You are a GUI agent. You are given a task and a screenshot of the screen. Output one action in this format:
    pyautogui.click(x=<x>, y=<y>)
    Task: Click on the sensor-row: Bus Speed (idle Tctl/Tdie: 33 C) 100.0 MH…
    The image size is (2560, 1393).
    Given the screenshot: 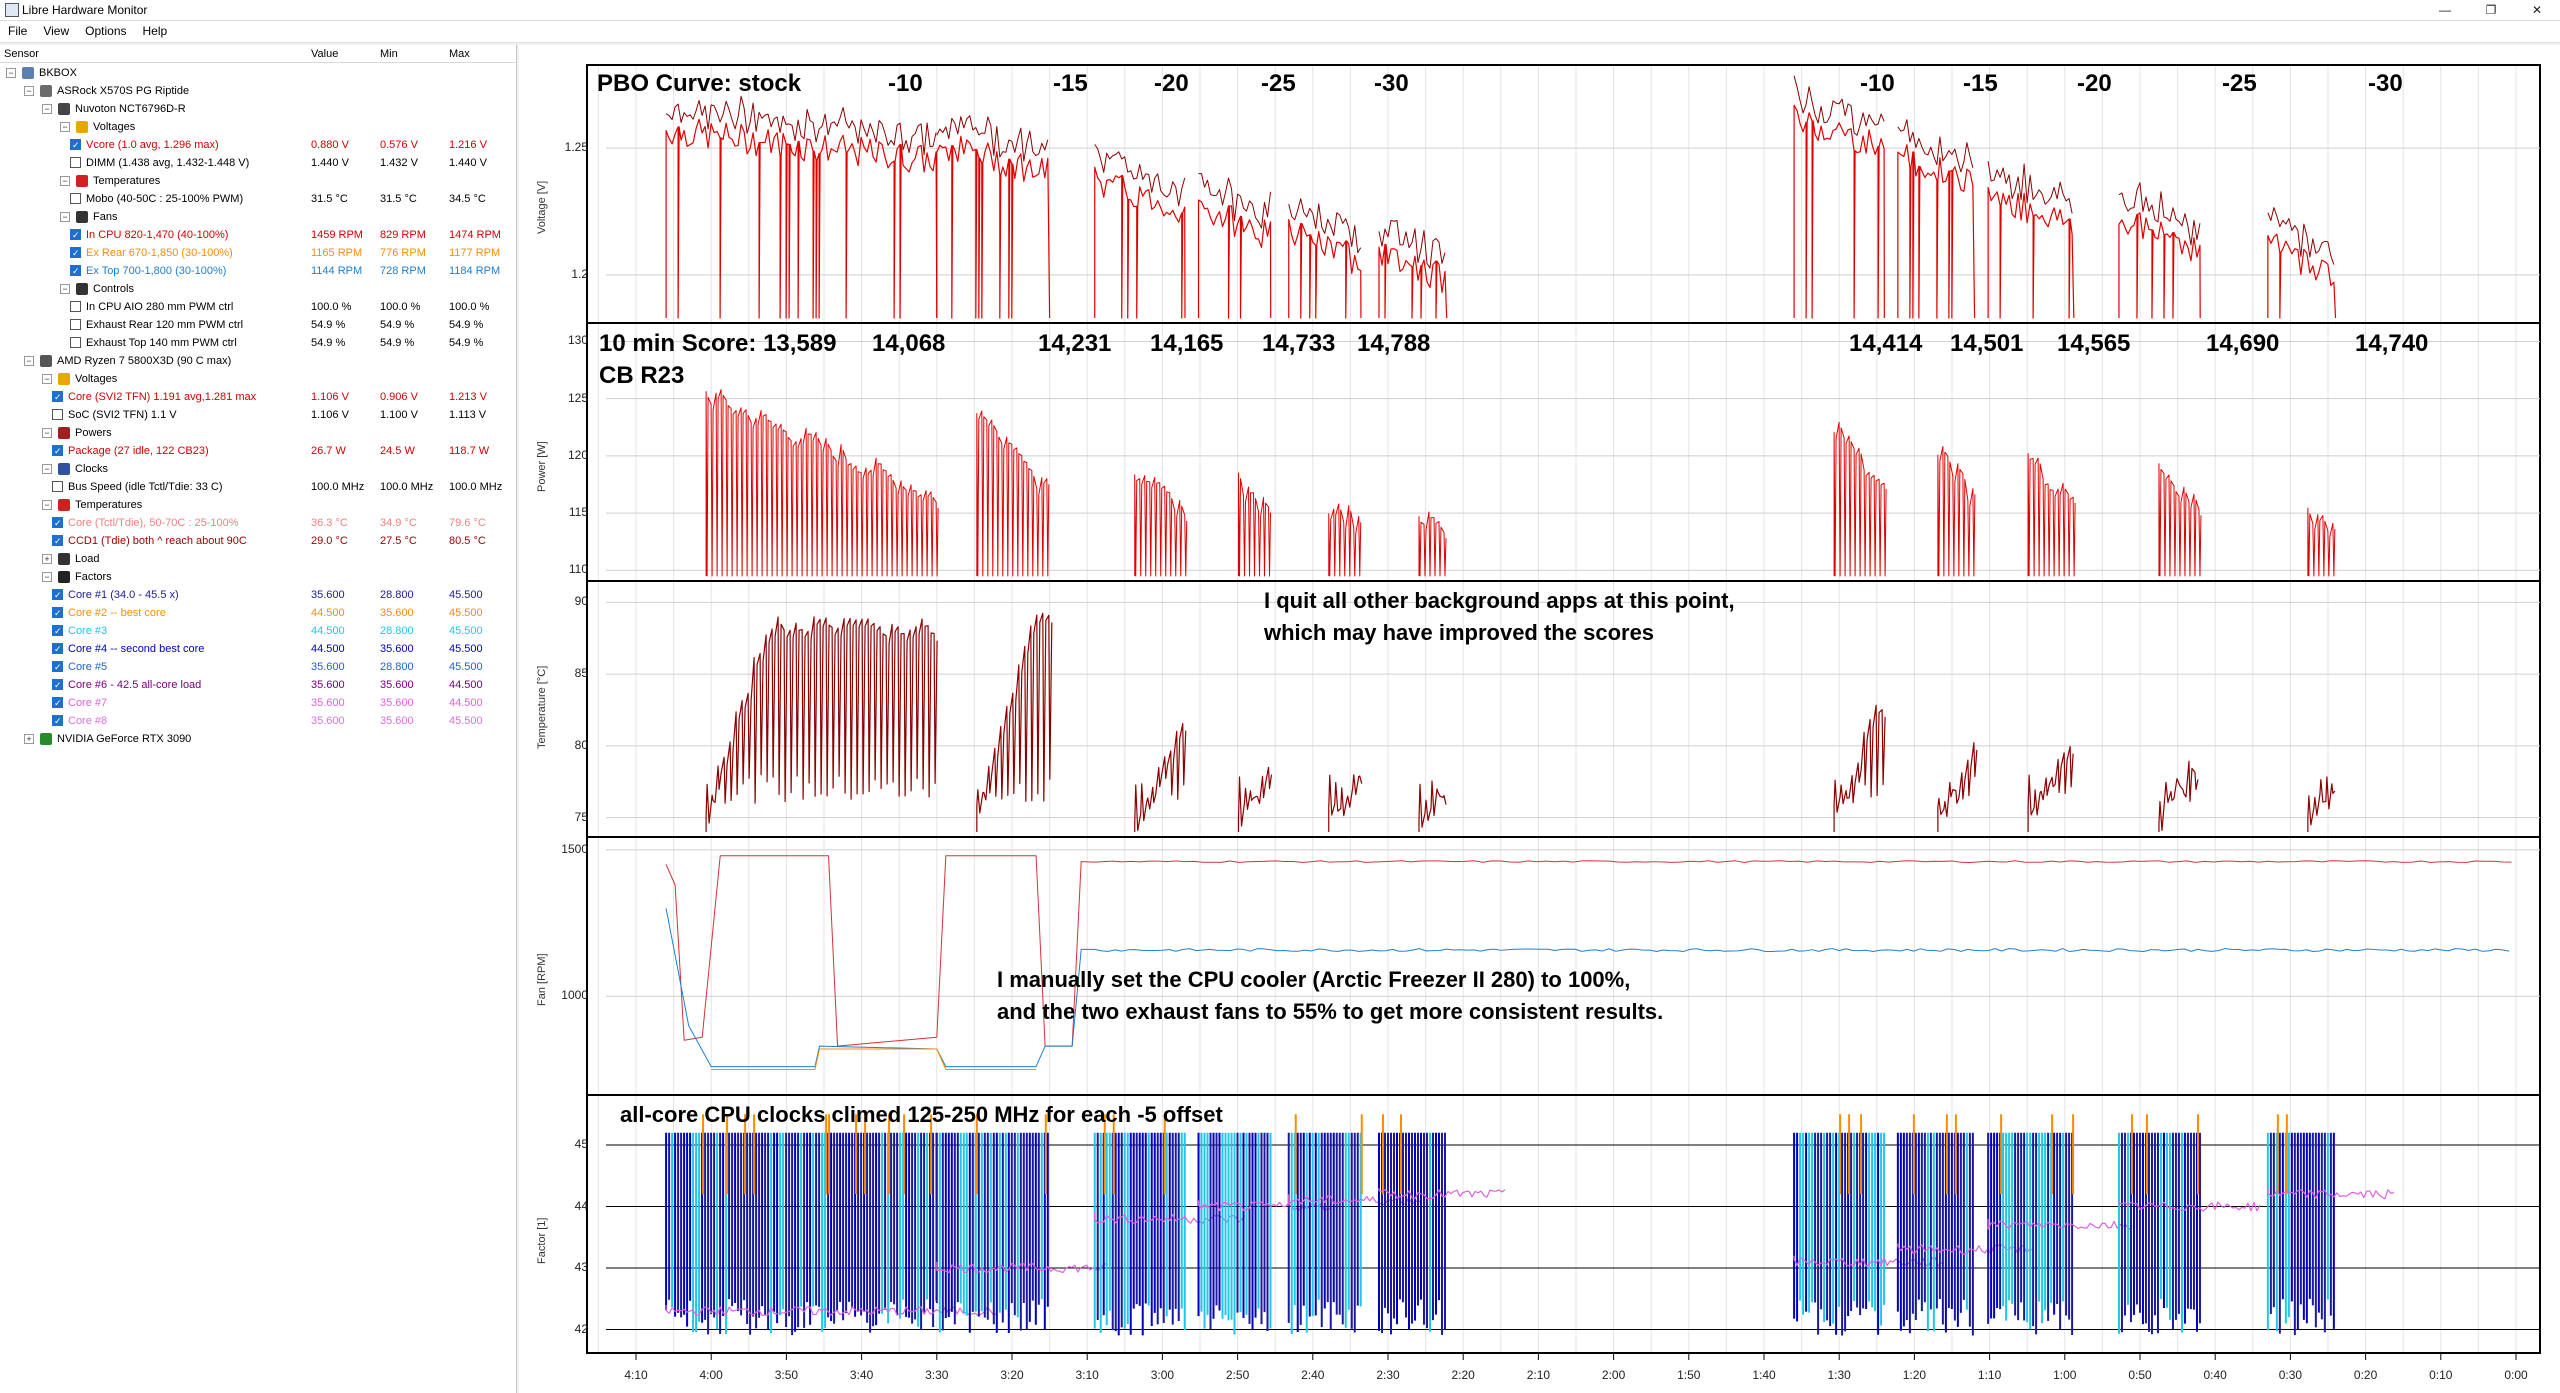 What is the action you would take?
    pyautogui.click(x=256, y=487)
    